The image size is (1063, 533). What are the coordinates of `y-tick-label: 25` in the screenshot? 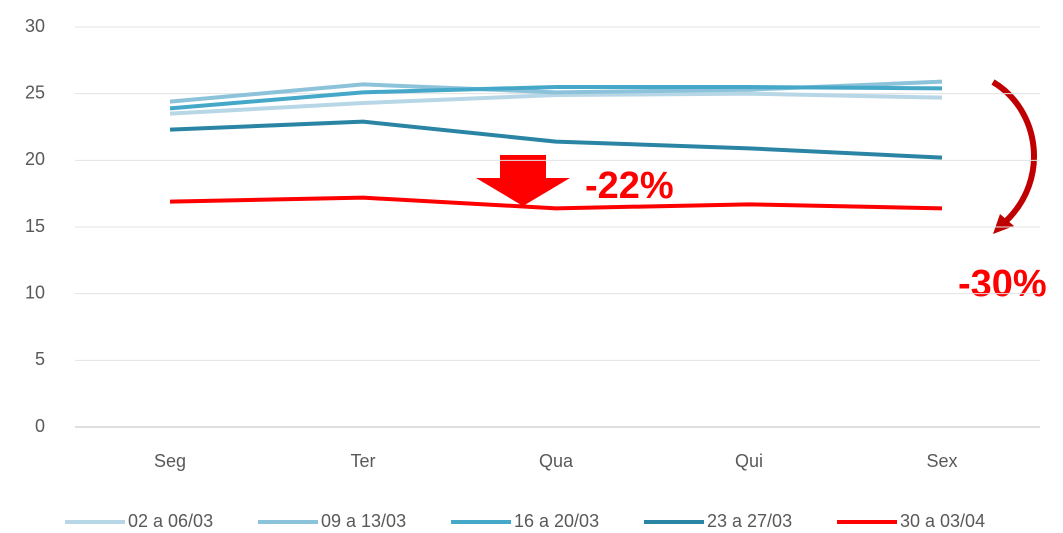 It's located at (35, 92).